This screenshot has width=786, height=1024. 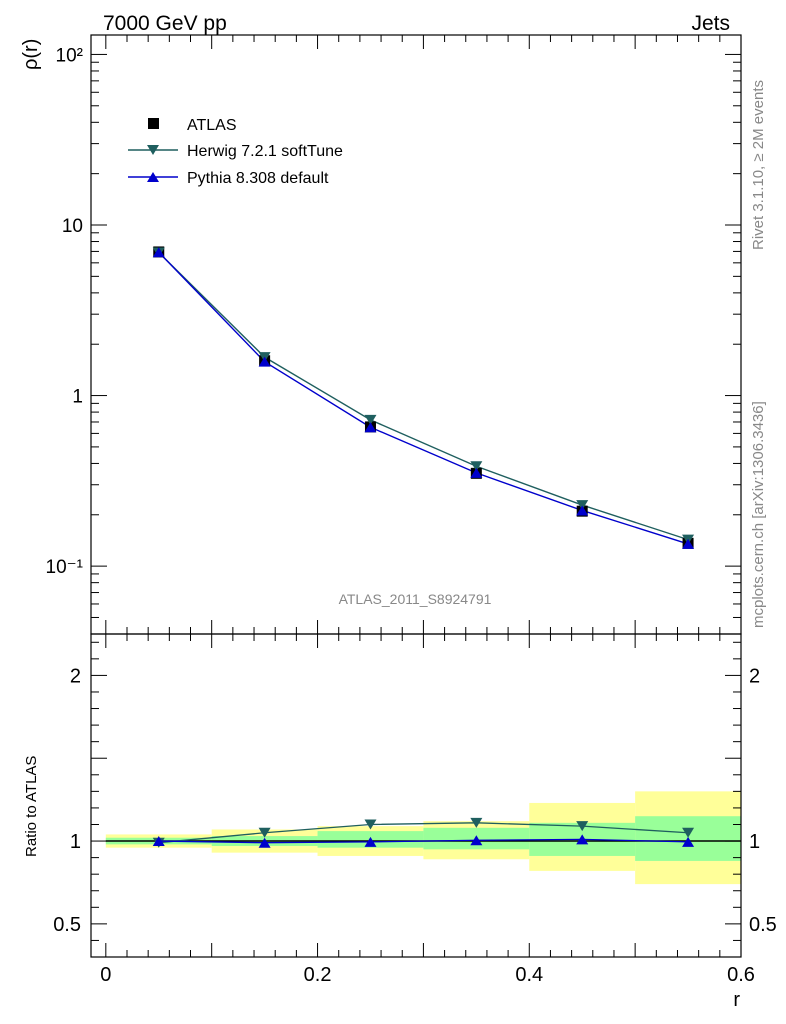 What do you see at coordinates (529, 975) in the screenshot?
I see `x-tick-label: 0.4` at bounding box center [529, 975].